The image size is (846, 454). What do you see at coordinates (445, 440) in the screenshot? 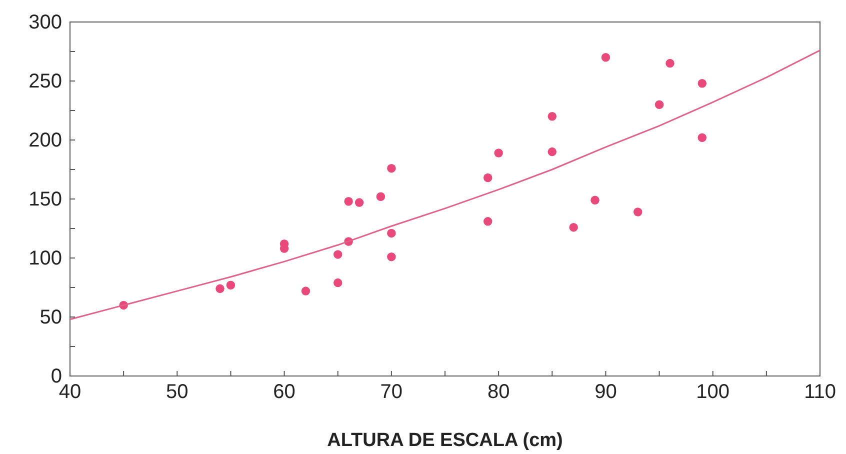
I see `x-axis-title: ALTURA DE ESCALA (cm)` at bounding box center [445, 440].